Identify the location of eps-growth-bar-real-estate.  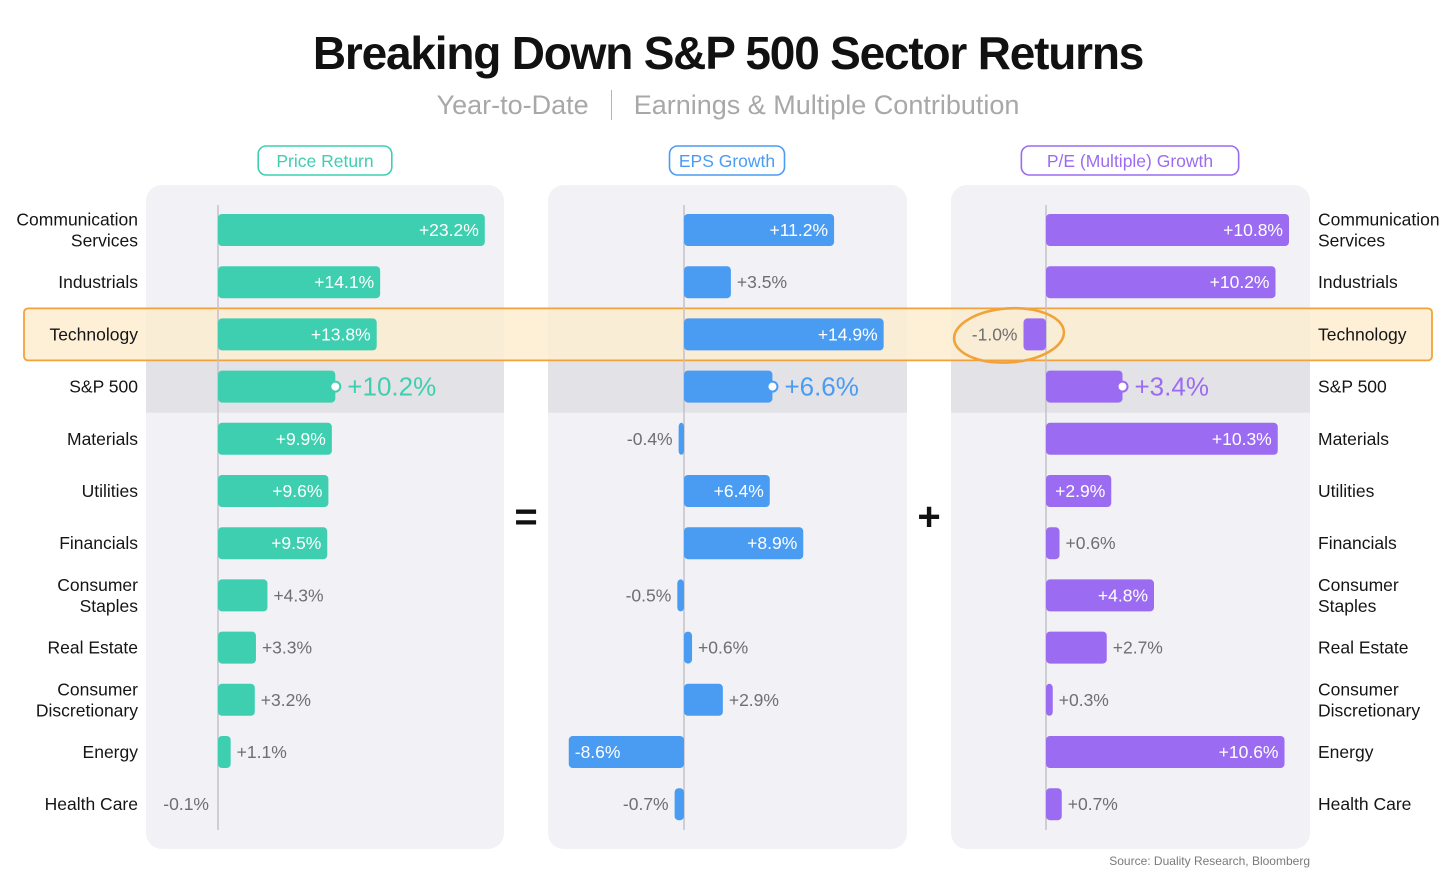
(688, 647).